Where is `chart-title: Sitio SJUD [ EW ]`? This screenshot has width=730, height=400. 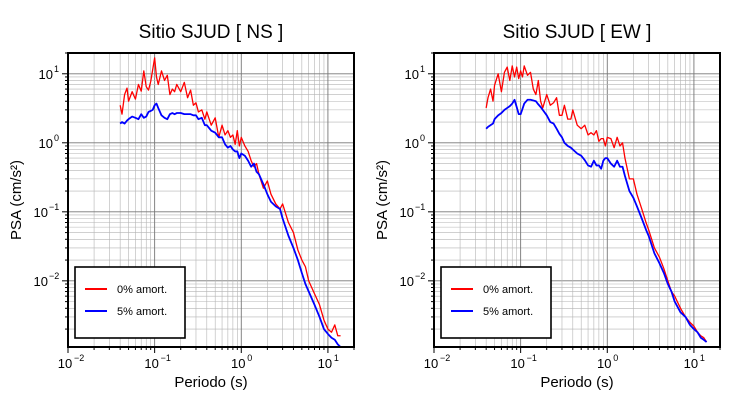 chart-title: Sitio SJUD [ EW ] is located at coordinates (577, 32).